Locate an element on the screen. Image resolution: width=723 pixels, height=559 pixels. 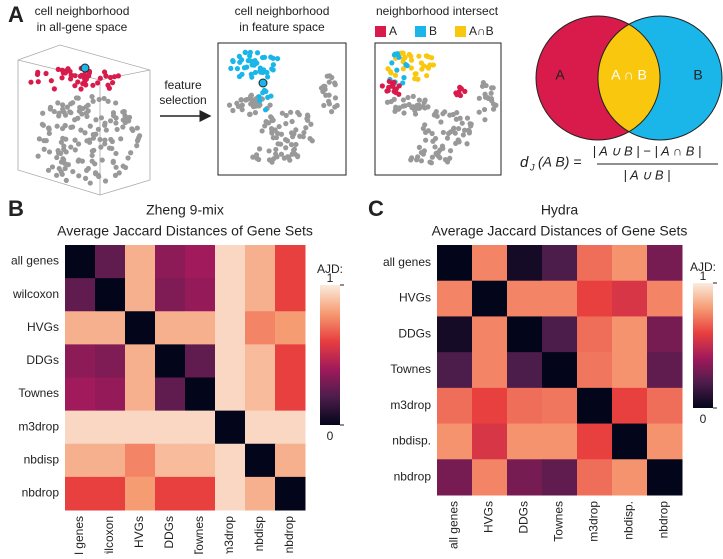
column-label: all genes is located at coordinates (454, 525).